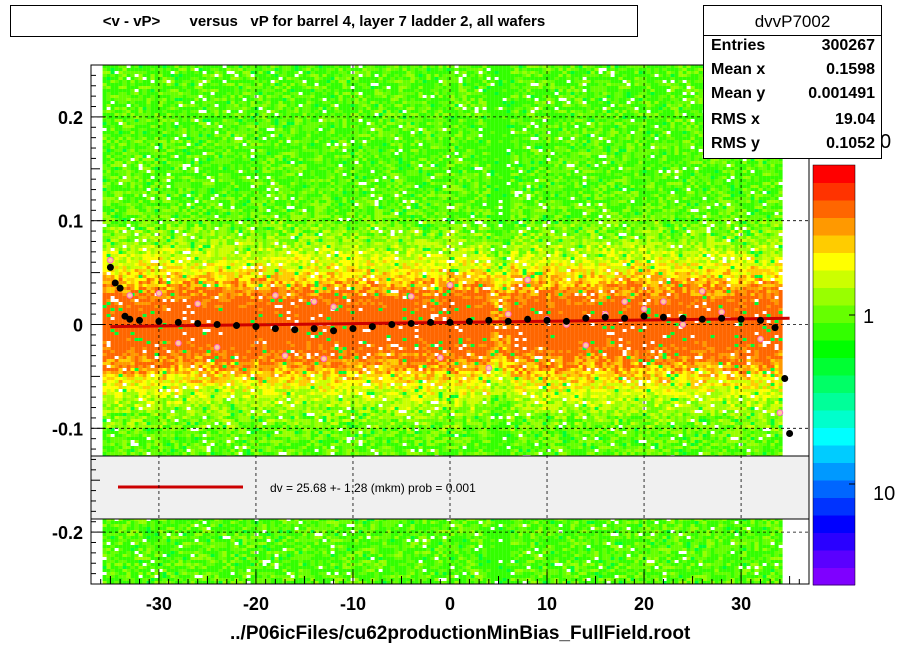  Describe the element at coordinates (850, 70) in the screenshot. I see `stats-value: 0.1598` at that location.